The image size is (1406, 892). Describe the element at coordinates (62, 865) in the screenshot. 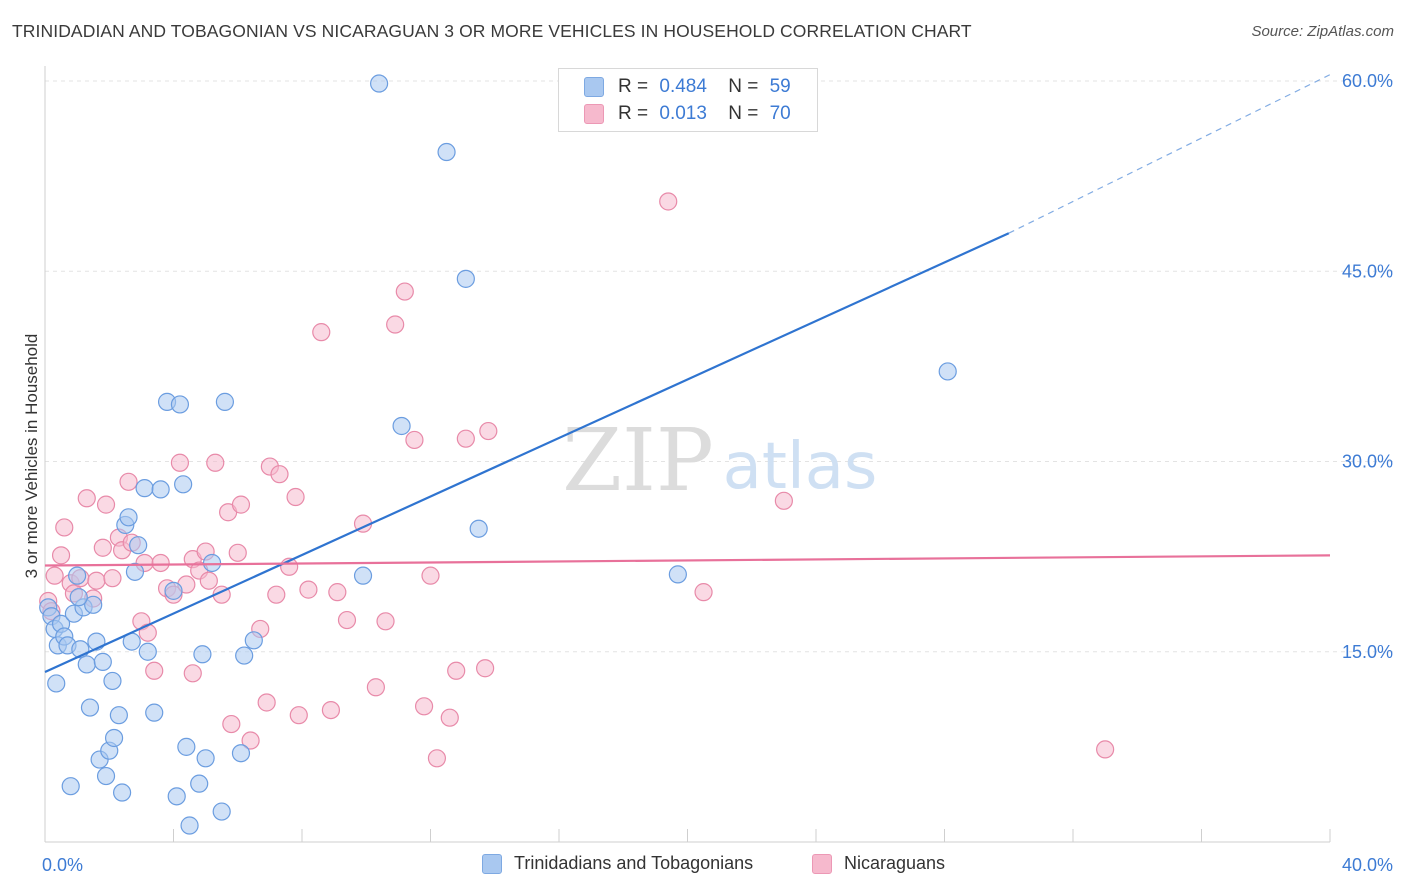

I see `x-tick-label: 0.0%` at that location.